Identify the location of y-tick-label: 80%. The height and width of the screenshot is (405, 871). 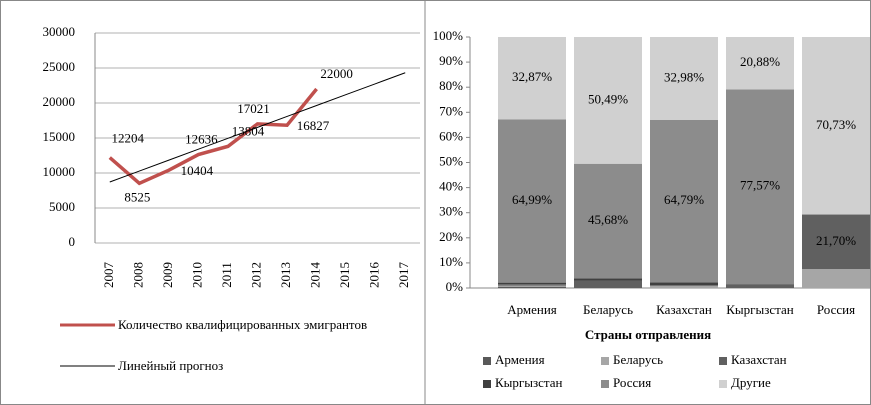
(451, 85).